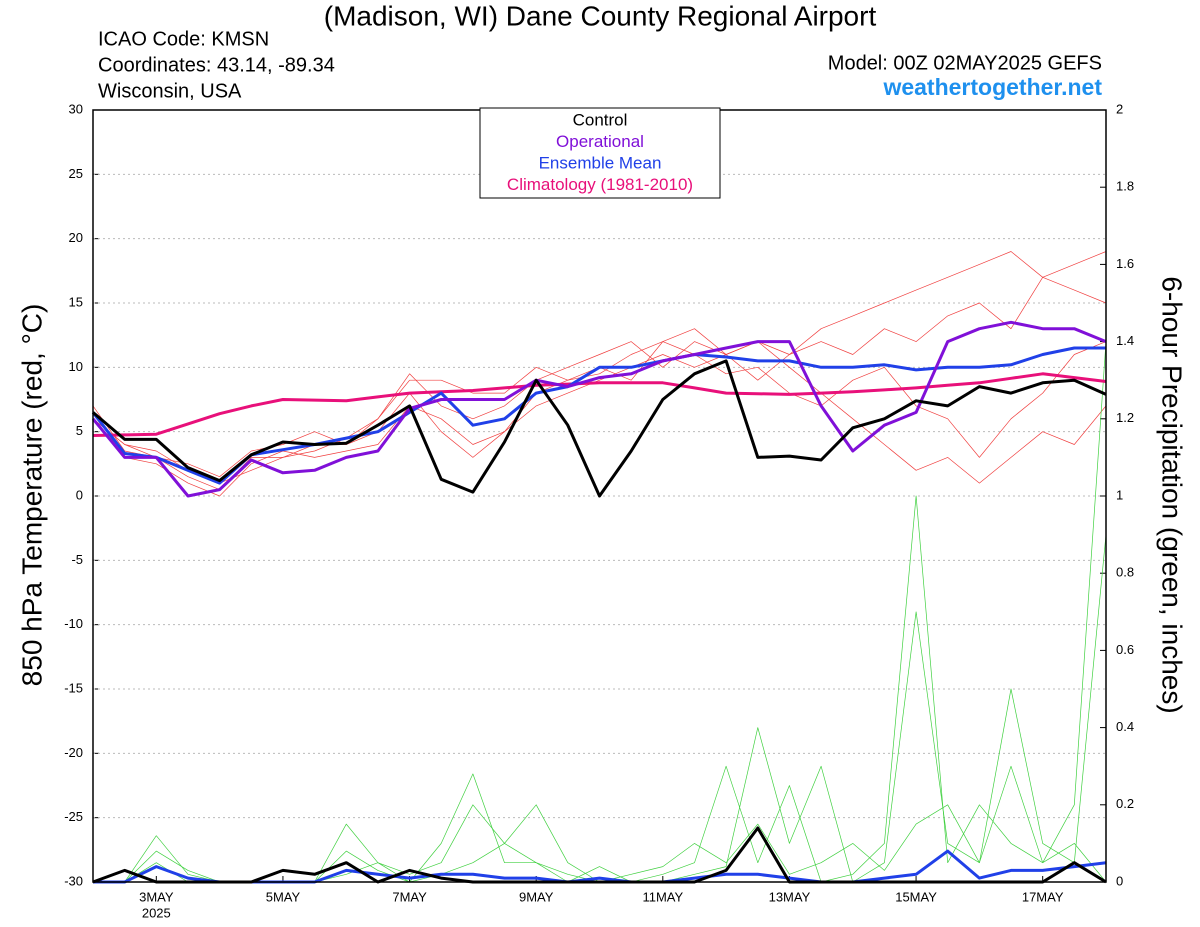 This screenshot has height=927, width=1200. I want to click on y2-tick-label: 0.8, so click(1125, 572).